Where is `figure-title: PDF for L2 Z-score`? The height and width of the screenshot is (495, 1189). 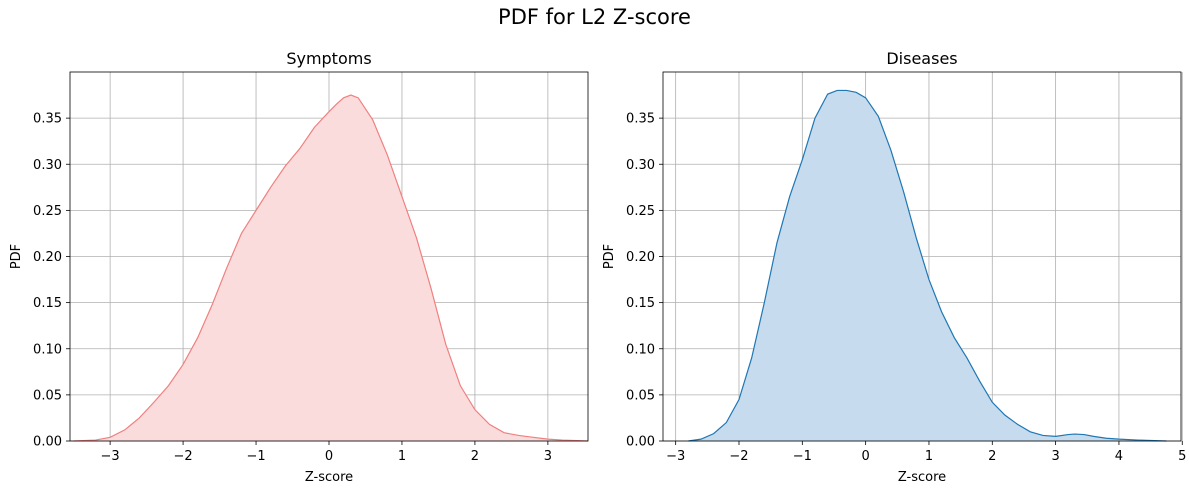
figure-title: PDF for L2 Z-score is located at coordinates (594, 17).